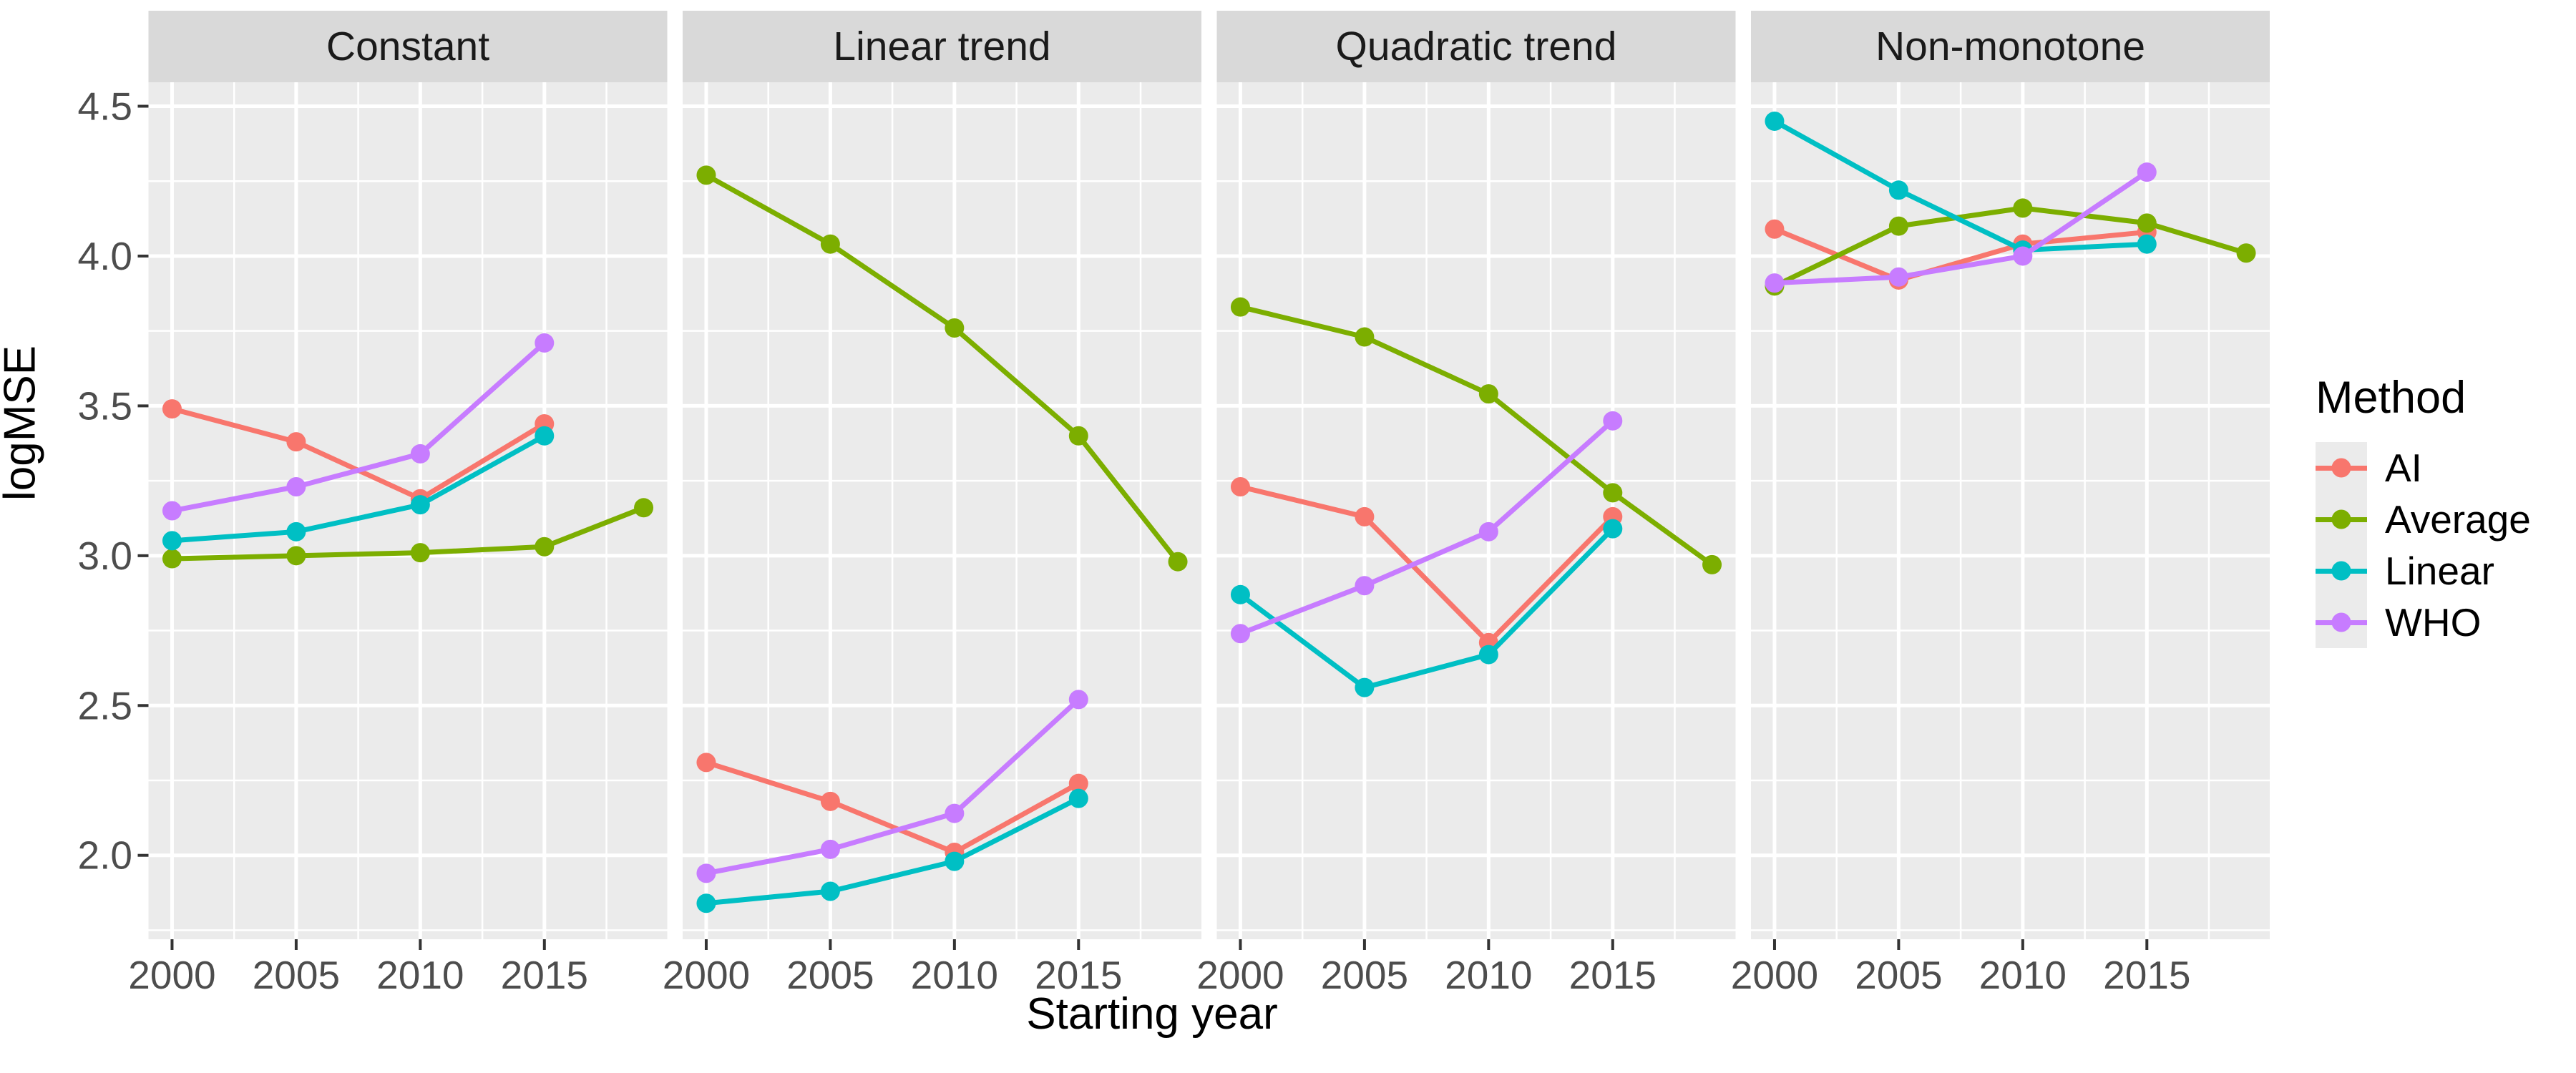 Image resolution: width=2576 pixels, height=1073 pixels. Describe the element at coordinates (2439, 571) in the screenshot. I see `legend-item-label: Linear` at that location.